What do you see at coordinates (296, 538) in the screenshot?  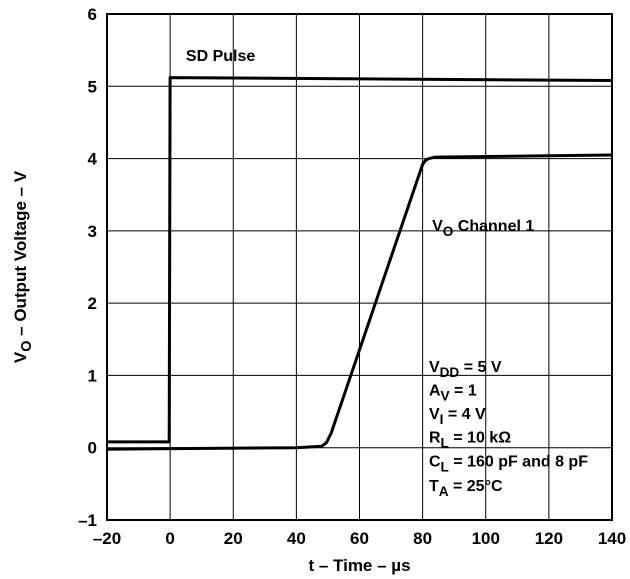 I see `x-tick-label: 40` at bounding box center [296, 538].